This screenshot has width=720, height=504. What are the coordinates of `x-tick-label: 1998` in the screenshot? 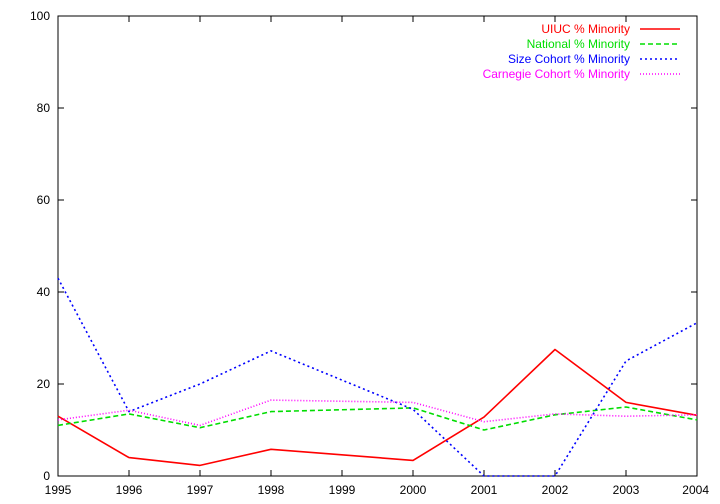 It's located at (271, 490).